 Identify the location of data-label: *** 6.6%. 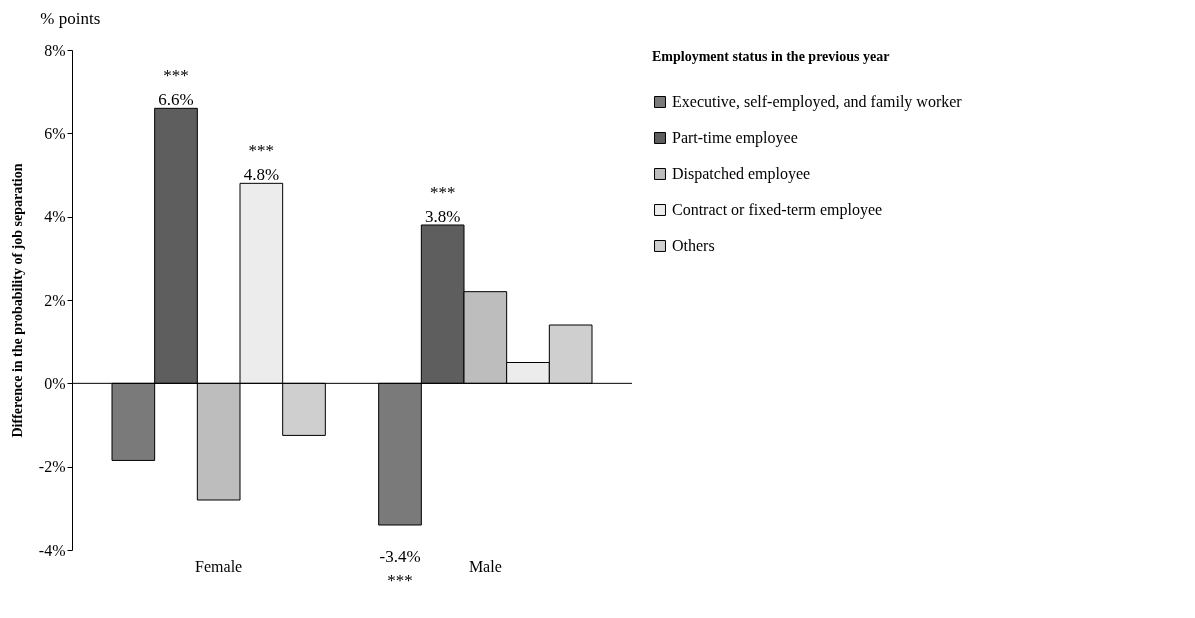
(176, 88).